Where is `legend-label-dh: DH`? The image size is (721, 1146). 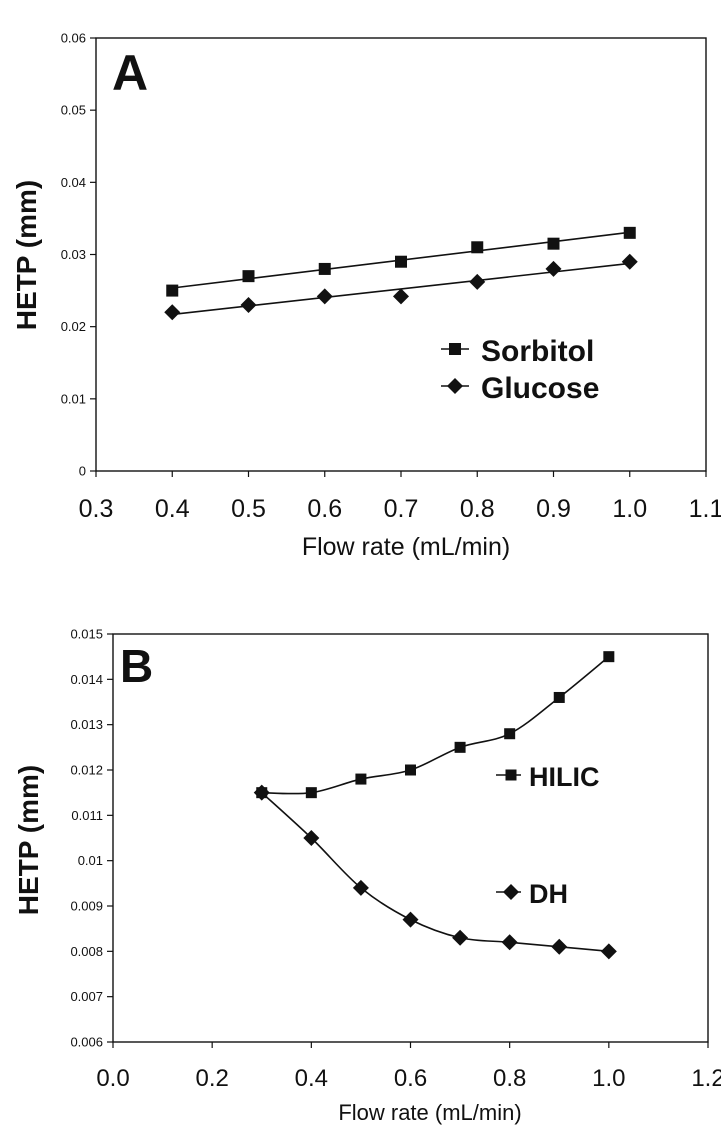
legend-label-dh: DH is located at coordinates (548, 894).